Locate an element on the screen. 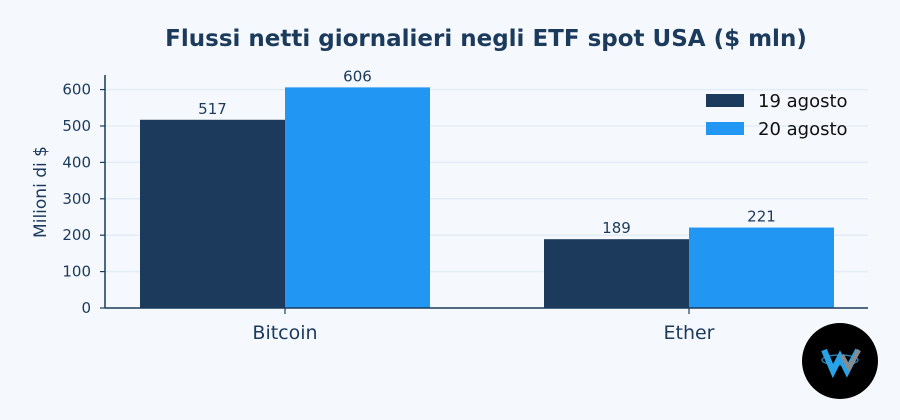 Image resolution: width=900 pixels, height=420 pixels. brand-logo is located at coordinates (840, 361).